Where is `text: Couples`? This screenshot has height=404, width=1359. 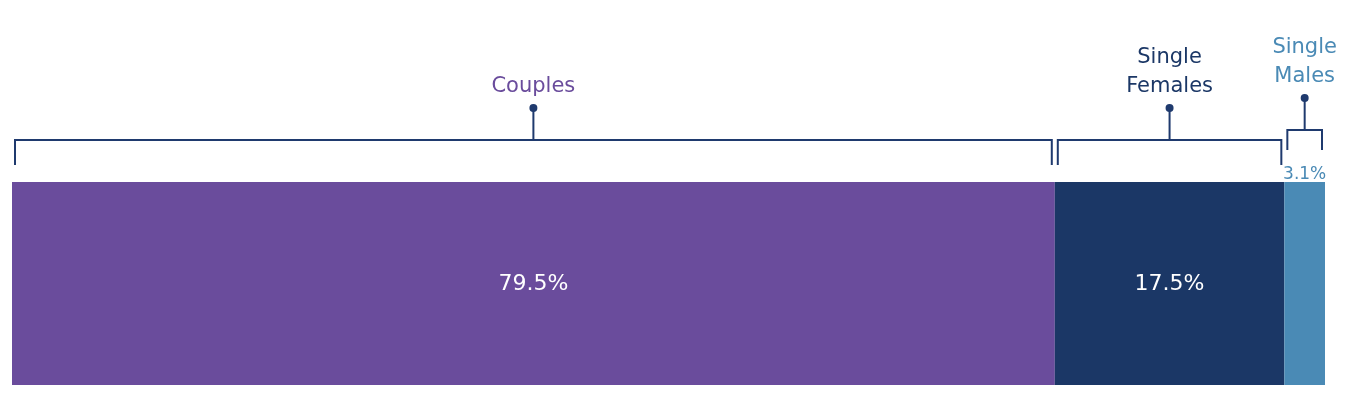
text: Couples is located at coordinates (533, 85).